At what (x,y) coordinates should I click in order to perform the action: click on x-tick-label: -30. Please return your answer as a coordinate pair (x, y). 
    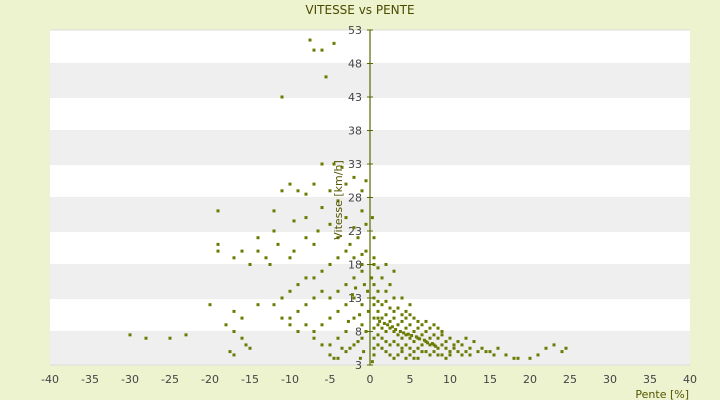
    Looking at the image, I should click on (130, 379).